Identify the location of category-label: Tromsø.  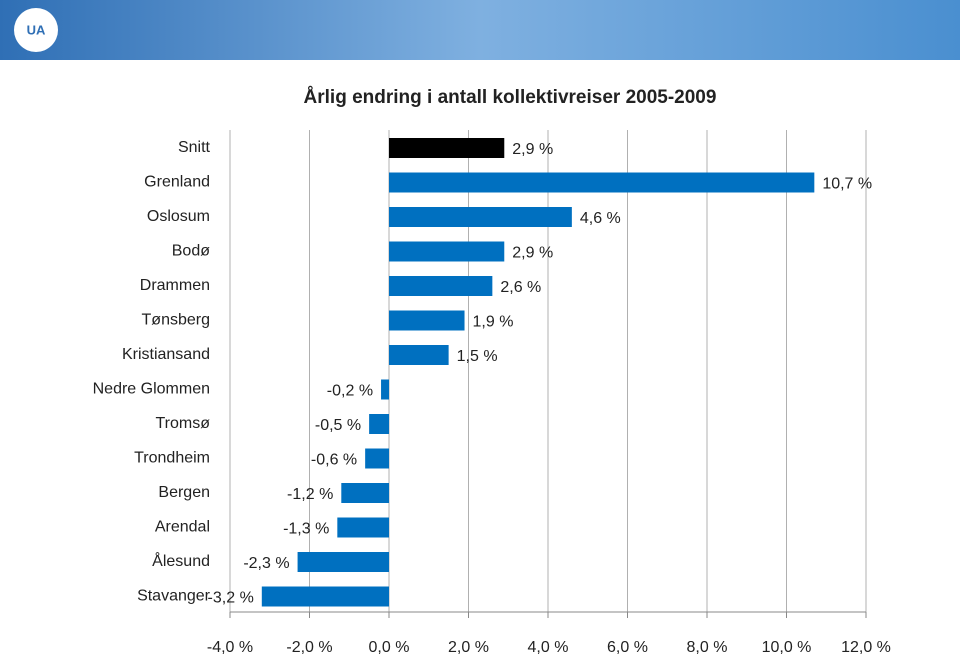
(182, 423).